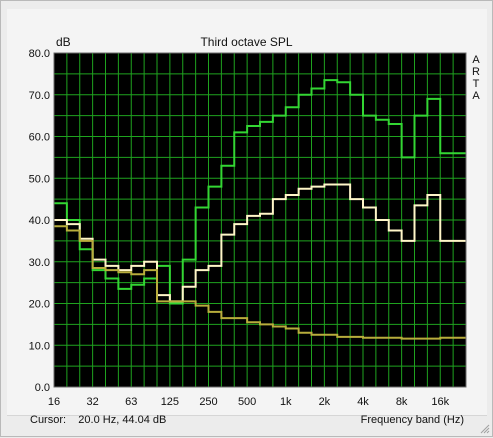 This screenshot has height=438, width=493. I want to click on x-tick-label: 16, so click(54, 402).